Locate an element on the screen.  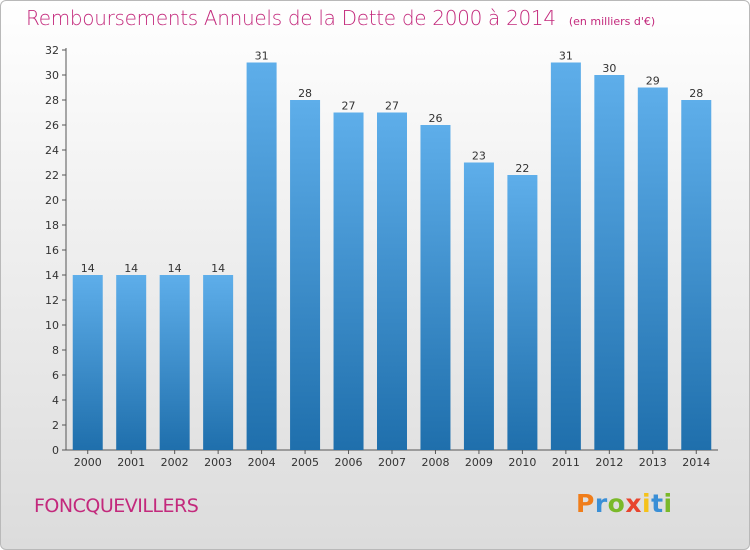
data-label: 22 is located at coordinates (522, 168).